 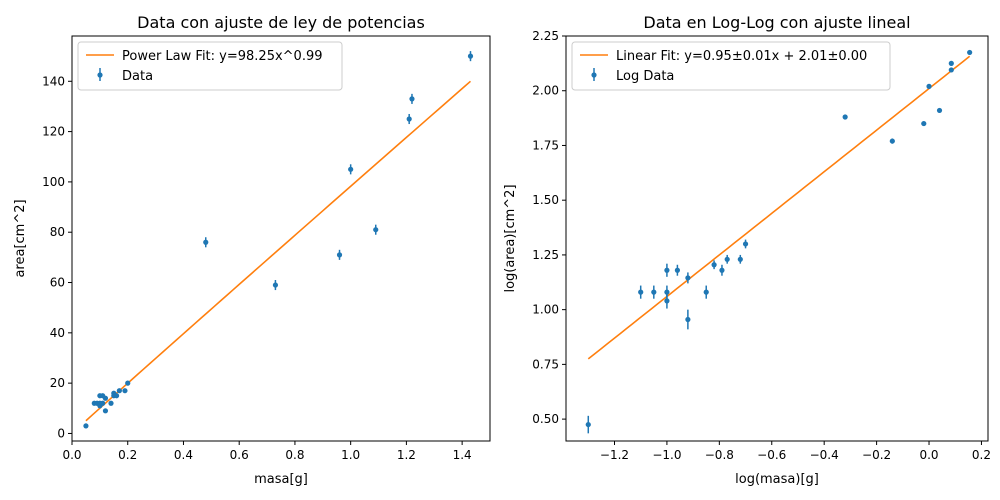 I want to click on right-x-tick-label: 0.0, so click(x=928, y=455).